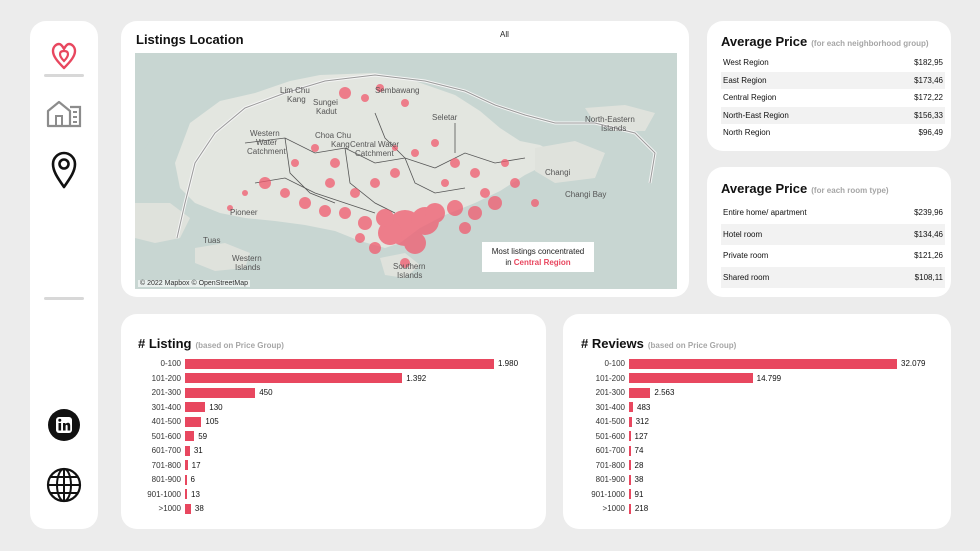 The width and height of the screenshot is (980, 551). I want to click on row-value: $96,49, so click(930, 132).